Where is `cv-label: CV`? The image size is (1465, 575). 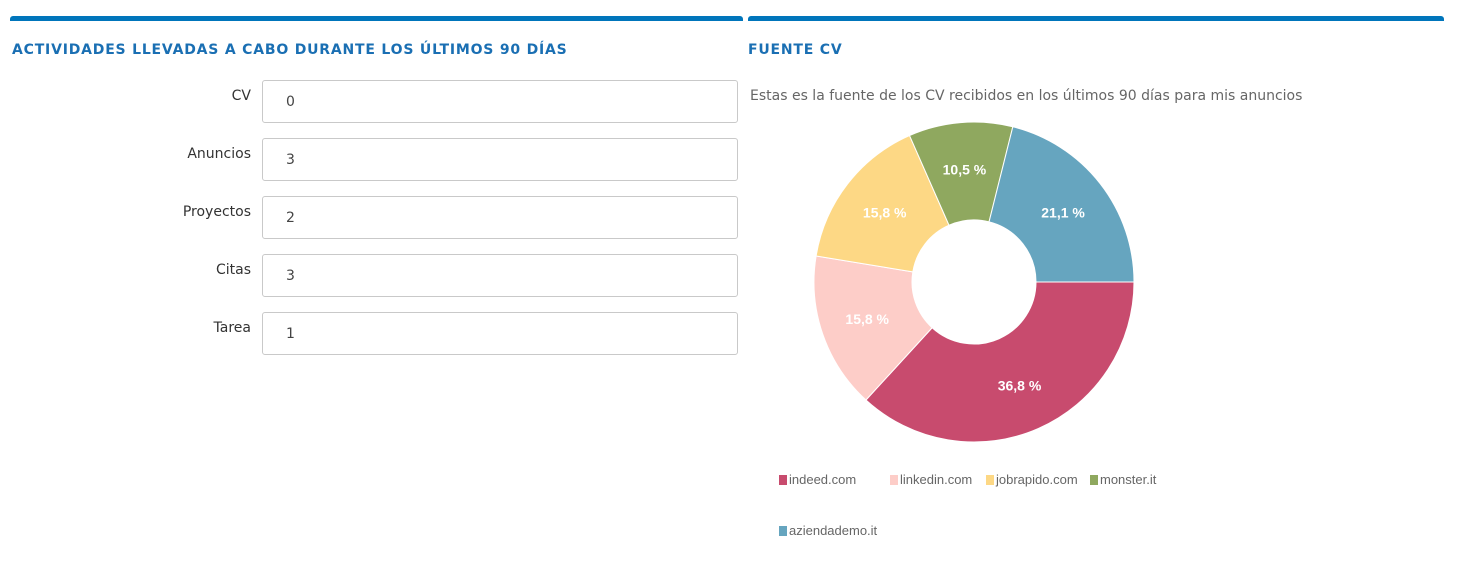
cv-label: CV is located at coordinates (241, 96).